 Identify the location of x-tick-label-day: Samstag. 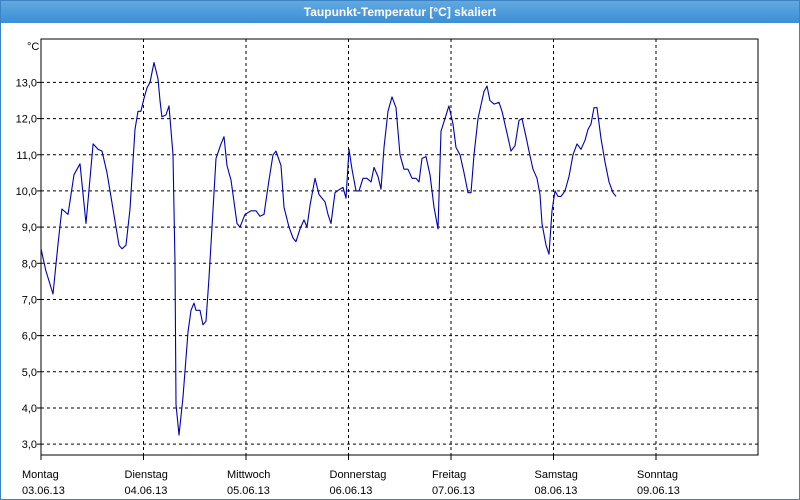
(556, 475).